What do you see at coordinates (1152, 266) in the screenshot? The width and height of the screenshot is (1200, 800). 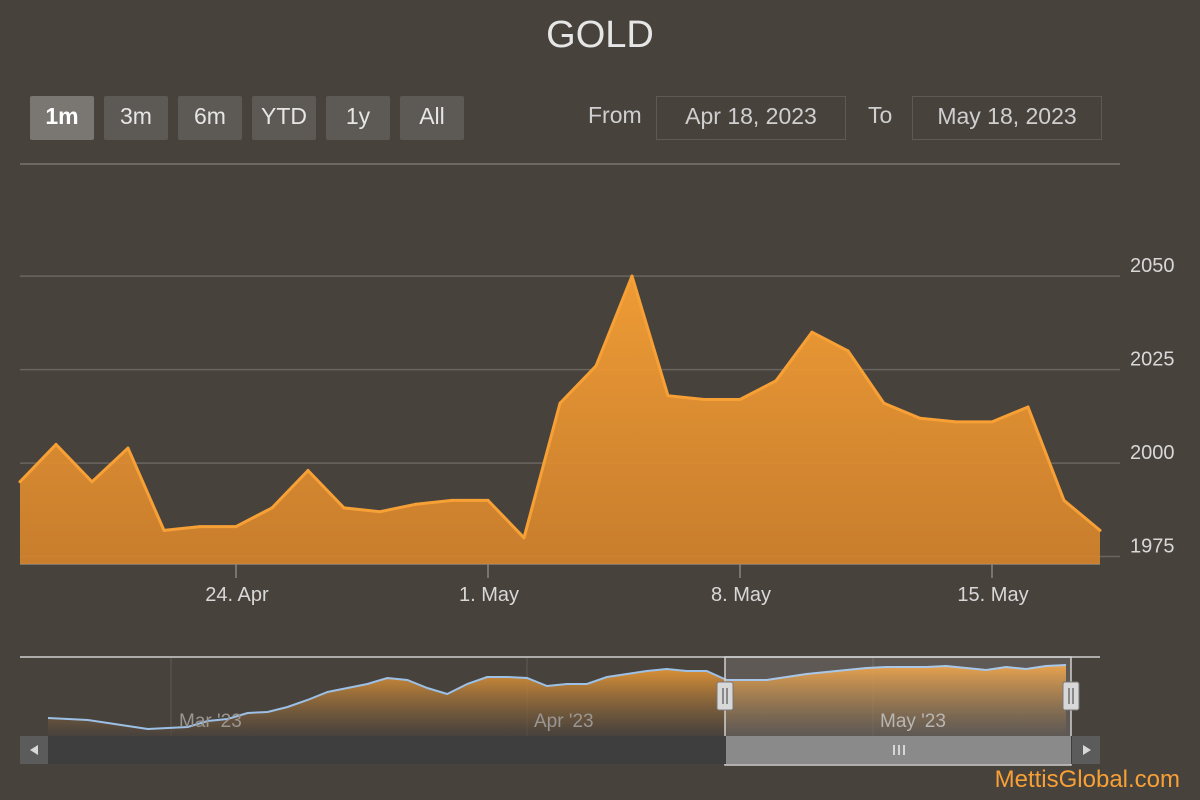 I see `y-tick-label-2050: 2050` at bounding box center [1152, 266].